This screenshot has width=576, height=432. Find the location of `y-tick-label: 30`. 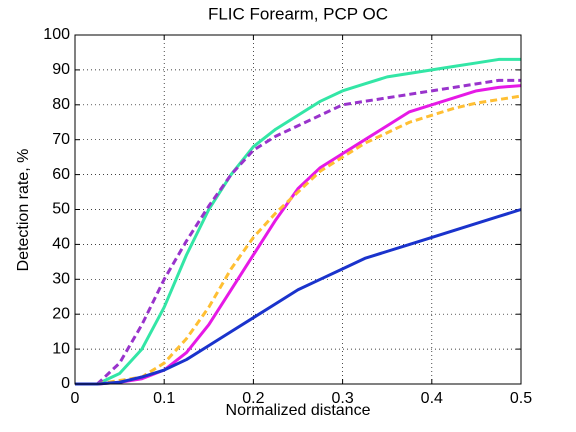

y-tick-label: 30 is located at coordinates (61, 279).